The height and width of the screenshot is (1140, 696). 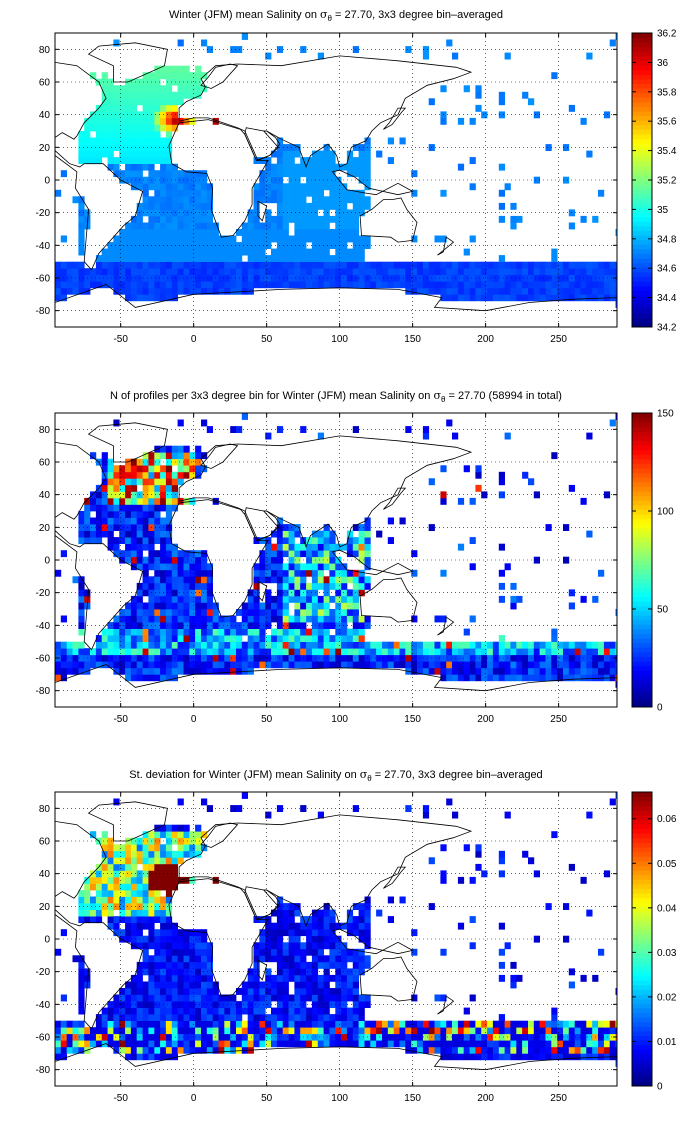 What do you see at coordinates (663, 210) in the screenshot?
I see `colorbar-tick-label: 35` at bounding box center [663, 210].